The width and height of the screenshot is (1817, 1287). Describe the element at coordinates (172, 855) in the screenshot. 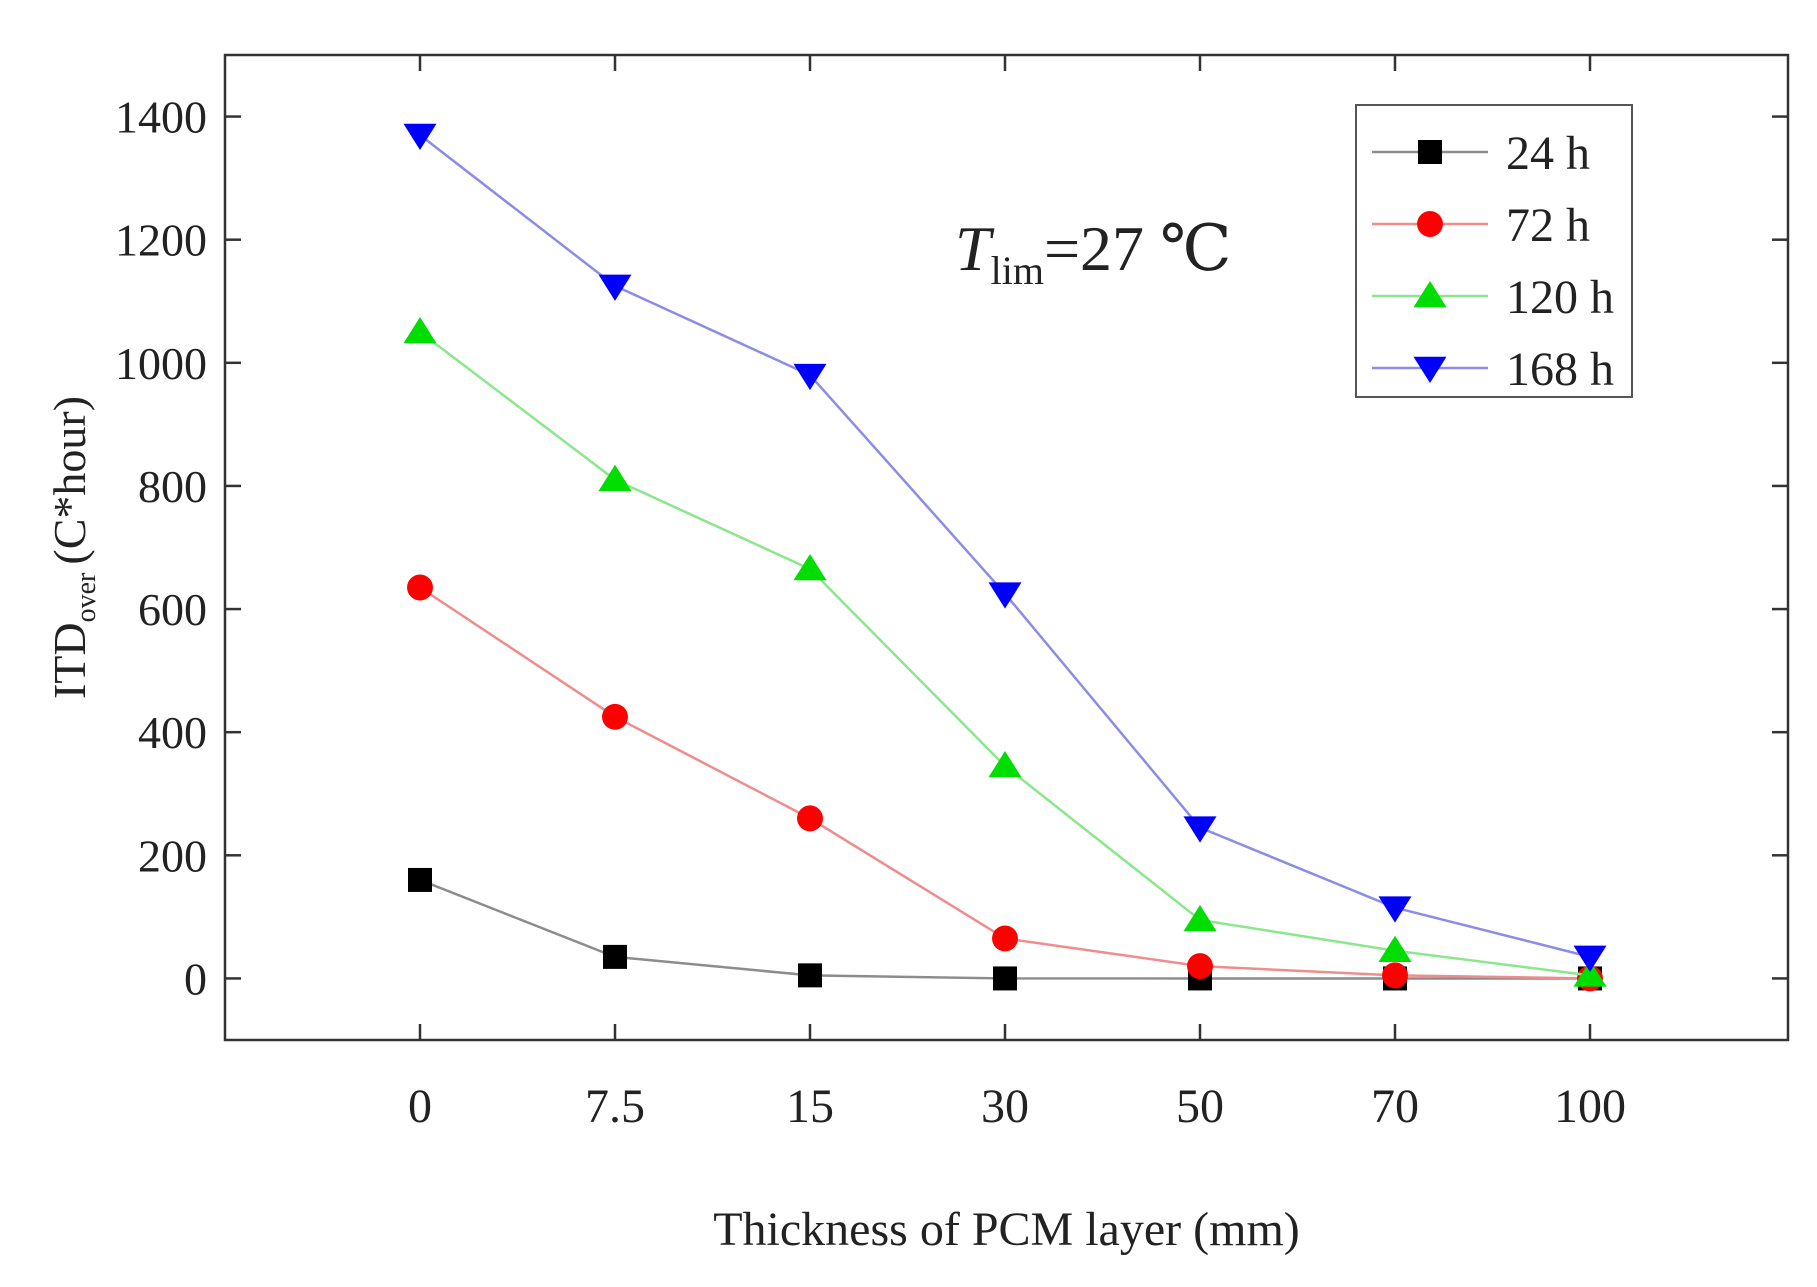

I see `y-tick-label: 200` at that location.